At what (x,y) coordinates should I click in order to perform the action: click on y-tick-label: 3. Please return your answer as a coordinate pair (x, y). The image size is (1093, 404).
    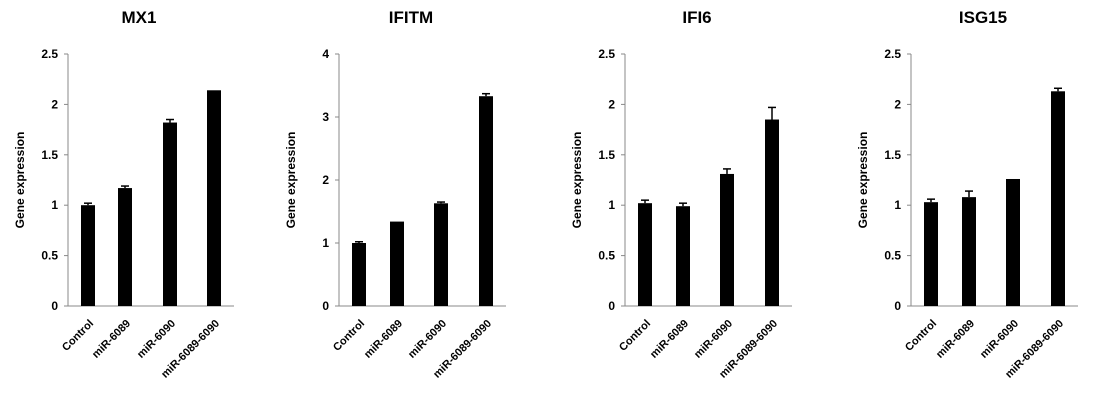
    Looking at the image, I should click on (325, 117).